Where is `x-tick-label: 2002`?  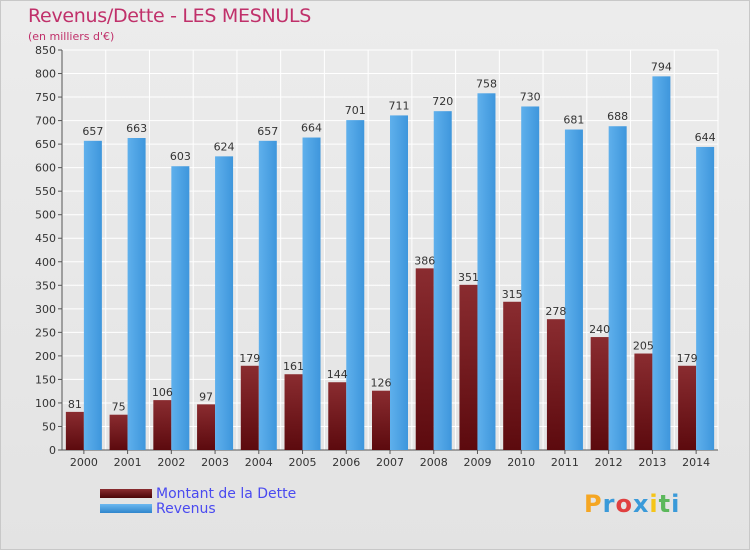
x-tick-label: 2002 is located at coordinates (171, 462).